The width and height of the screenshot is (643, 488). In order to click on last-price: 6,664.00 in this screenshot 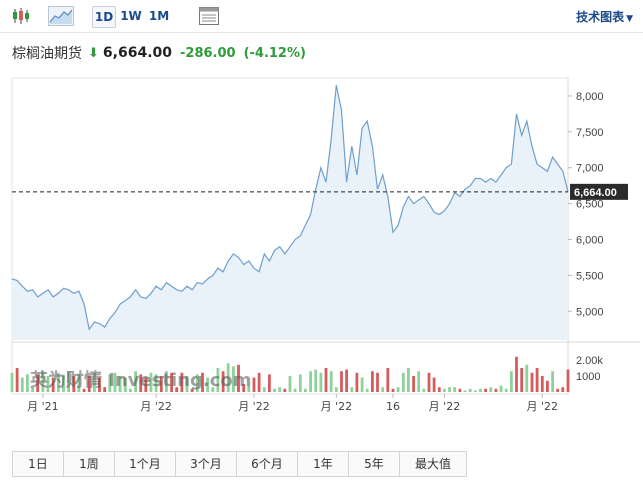, I will do `click(137, 53)`.